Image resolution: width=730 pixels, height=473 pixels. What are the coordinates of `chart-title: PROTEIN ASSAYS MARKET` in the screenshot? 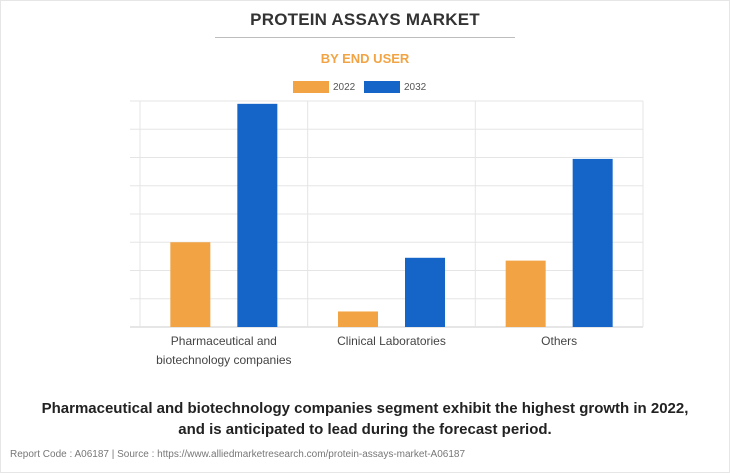 It's located at (365, 19).